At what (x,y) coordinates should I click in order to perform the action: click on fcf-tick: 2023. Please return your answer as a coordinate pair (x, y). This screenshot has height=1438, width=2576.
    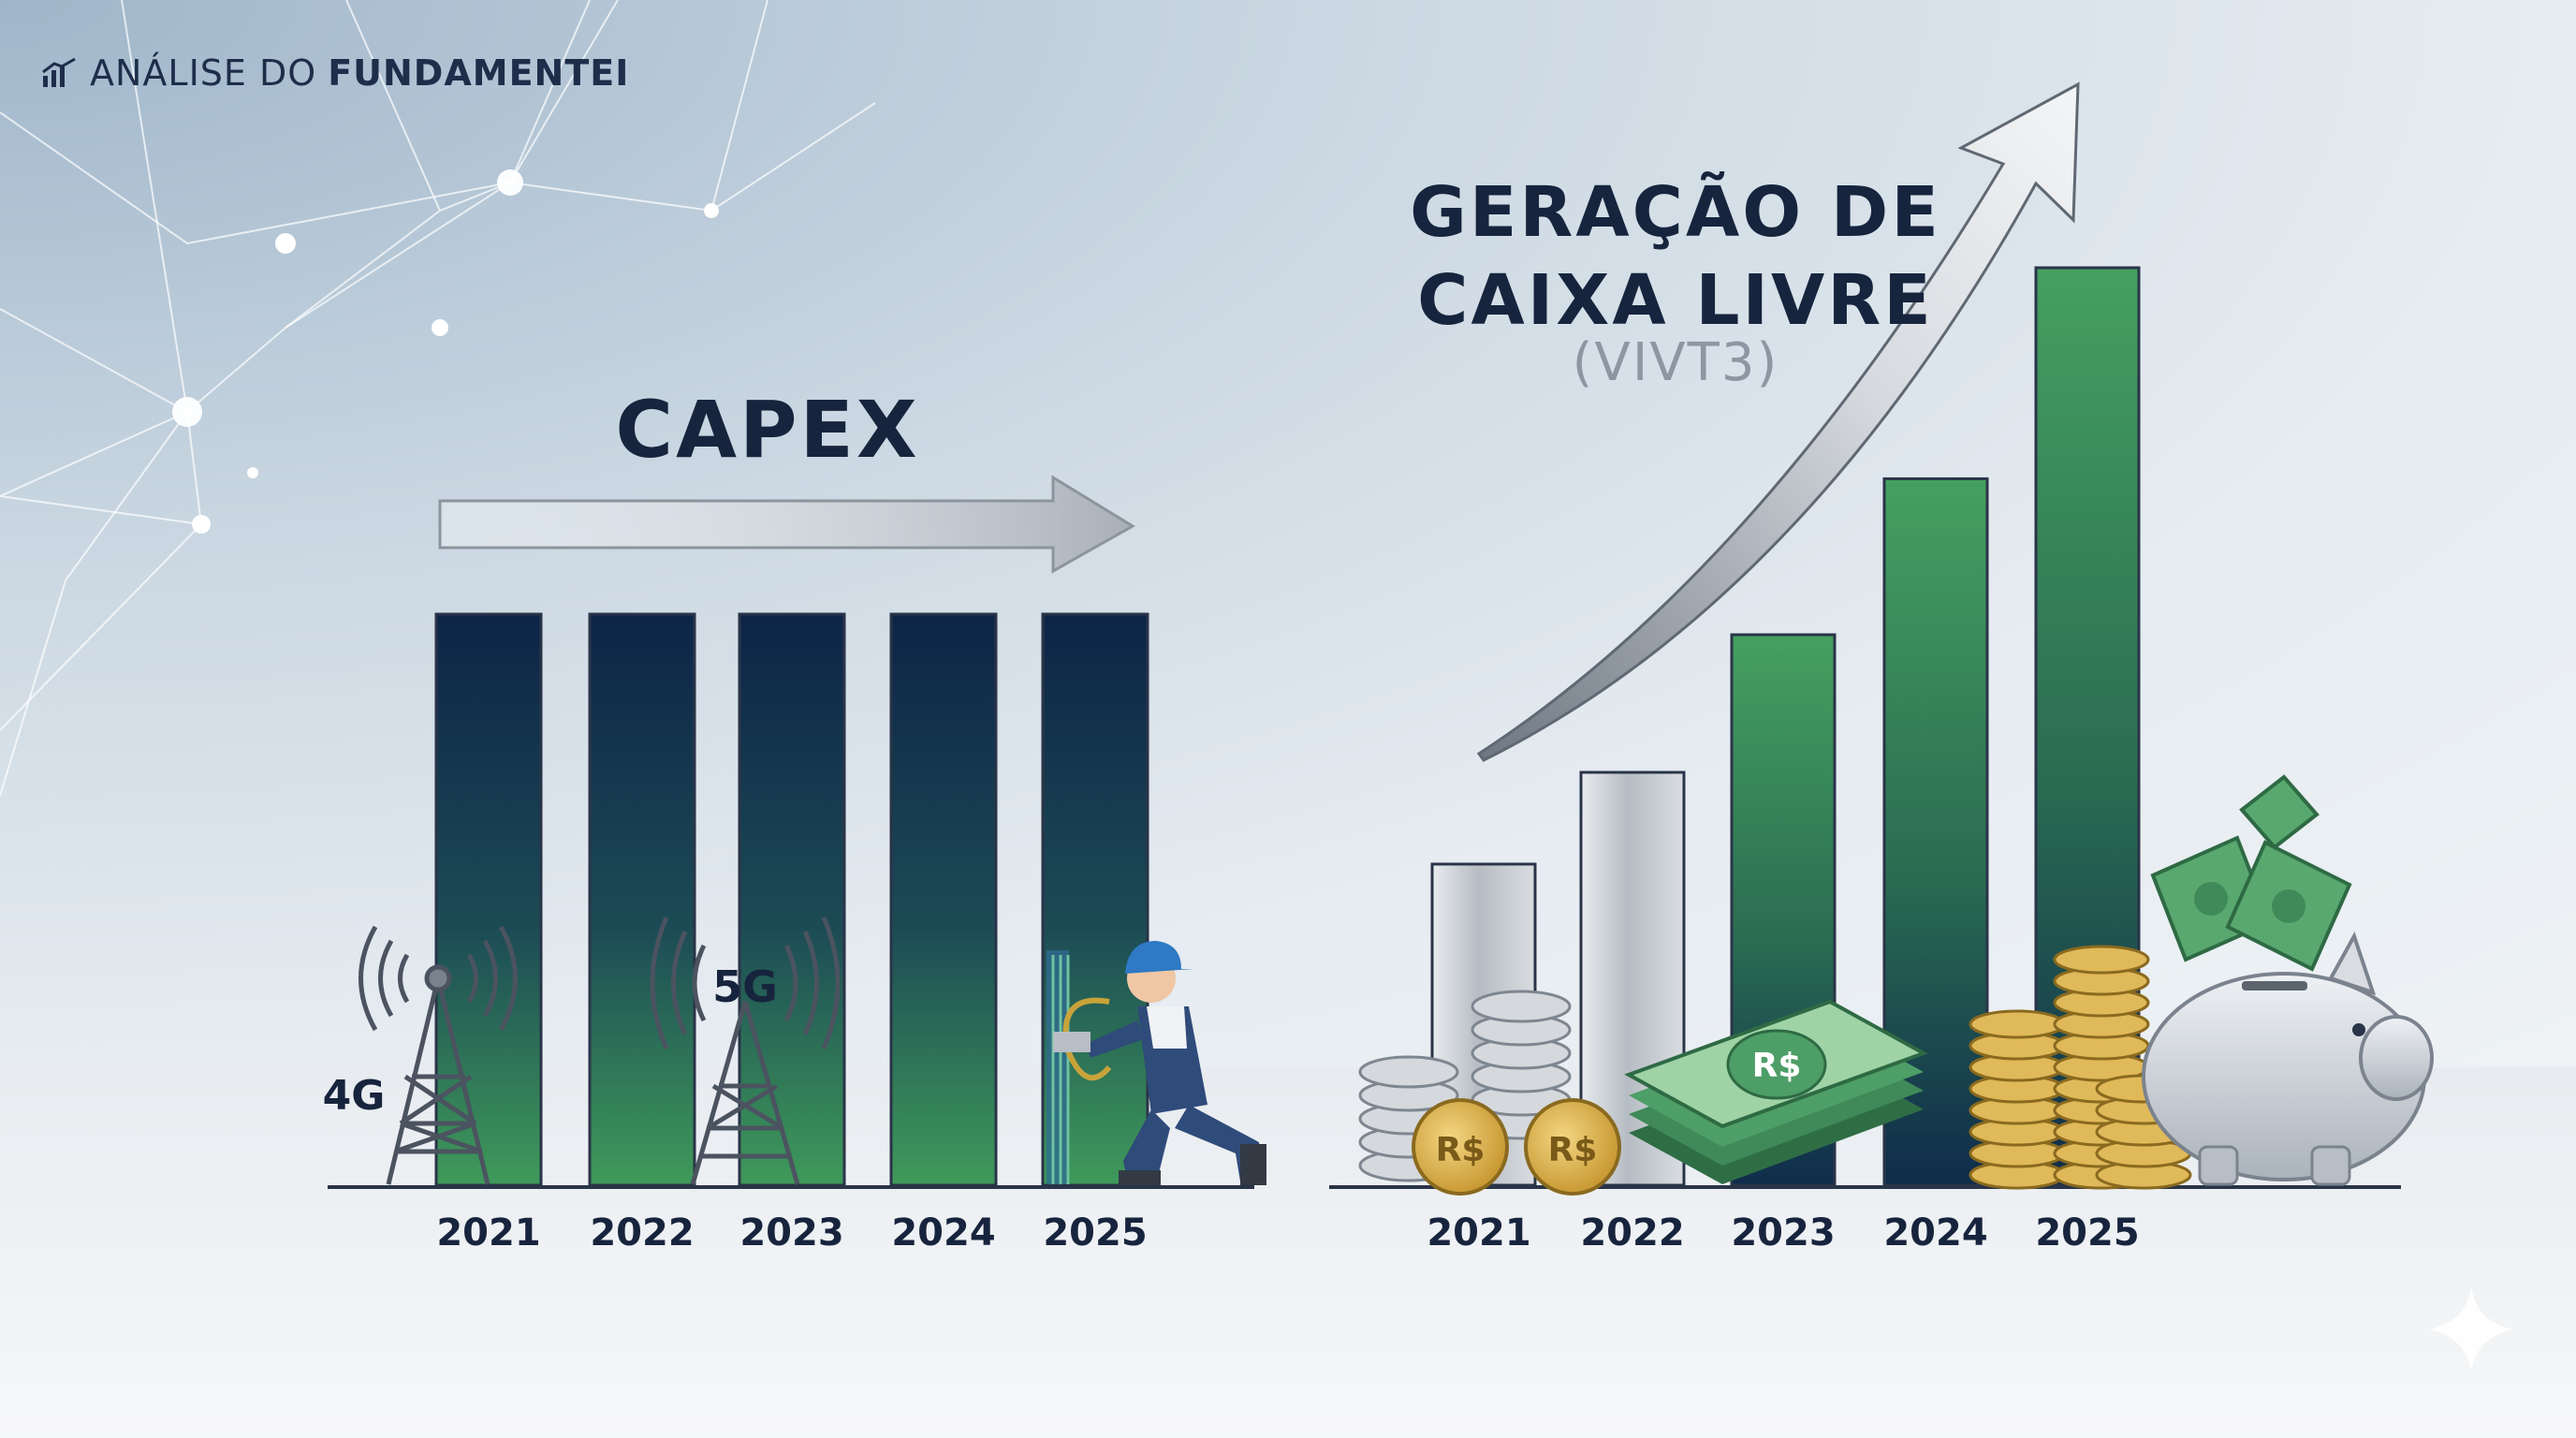
    Looking at the image, I should click on (1783, 1233).